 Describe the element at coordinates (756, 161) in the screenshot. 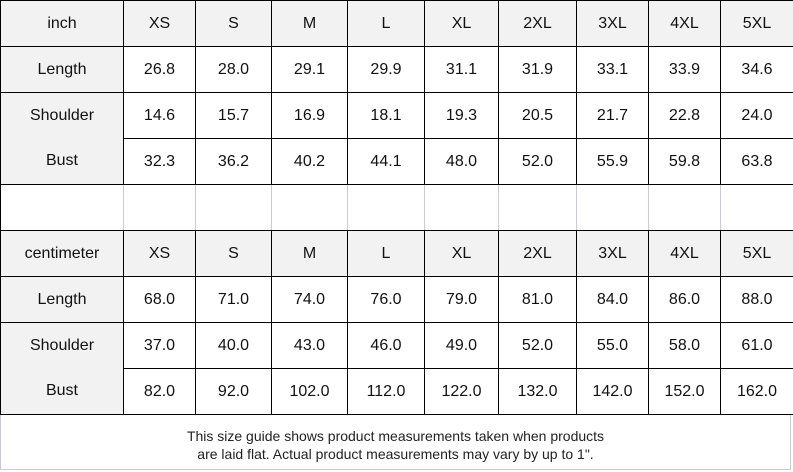

I see `measurement-value: 63.8` at that location.